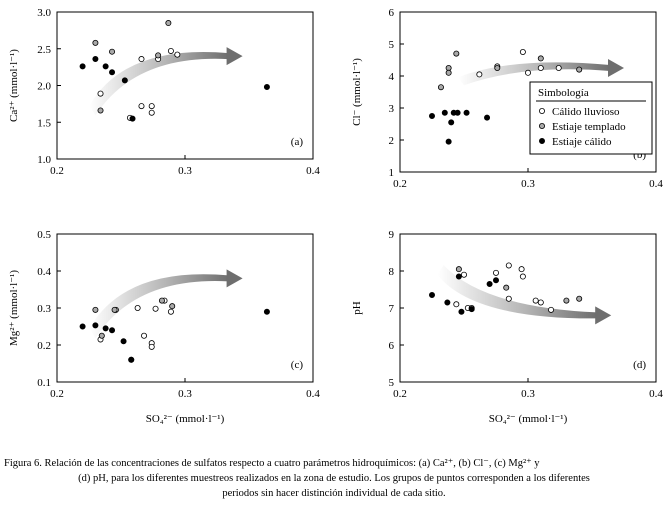  What do you see at coordinates (297, 365) in the screenshot?
I see `panel-label: (c)` at bounding box center [297, 365].